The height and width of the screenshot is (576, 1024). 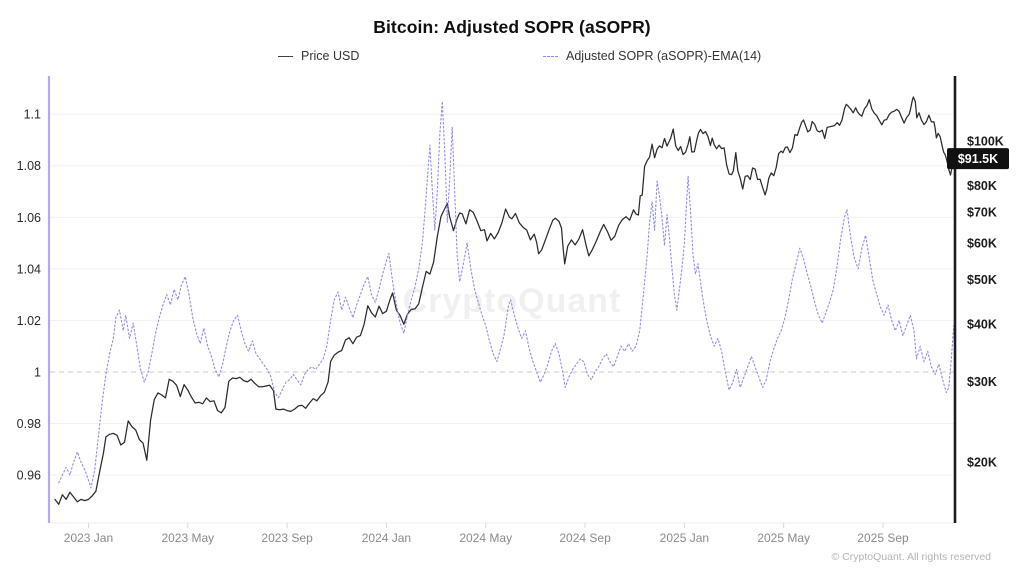 I want to click on right-axis-tick-label: $50K, so click(x=982, y=280).